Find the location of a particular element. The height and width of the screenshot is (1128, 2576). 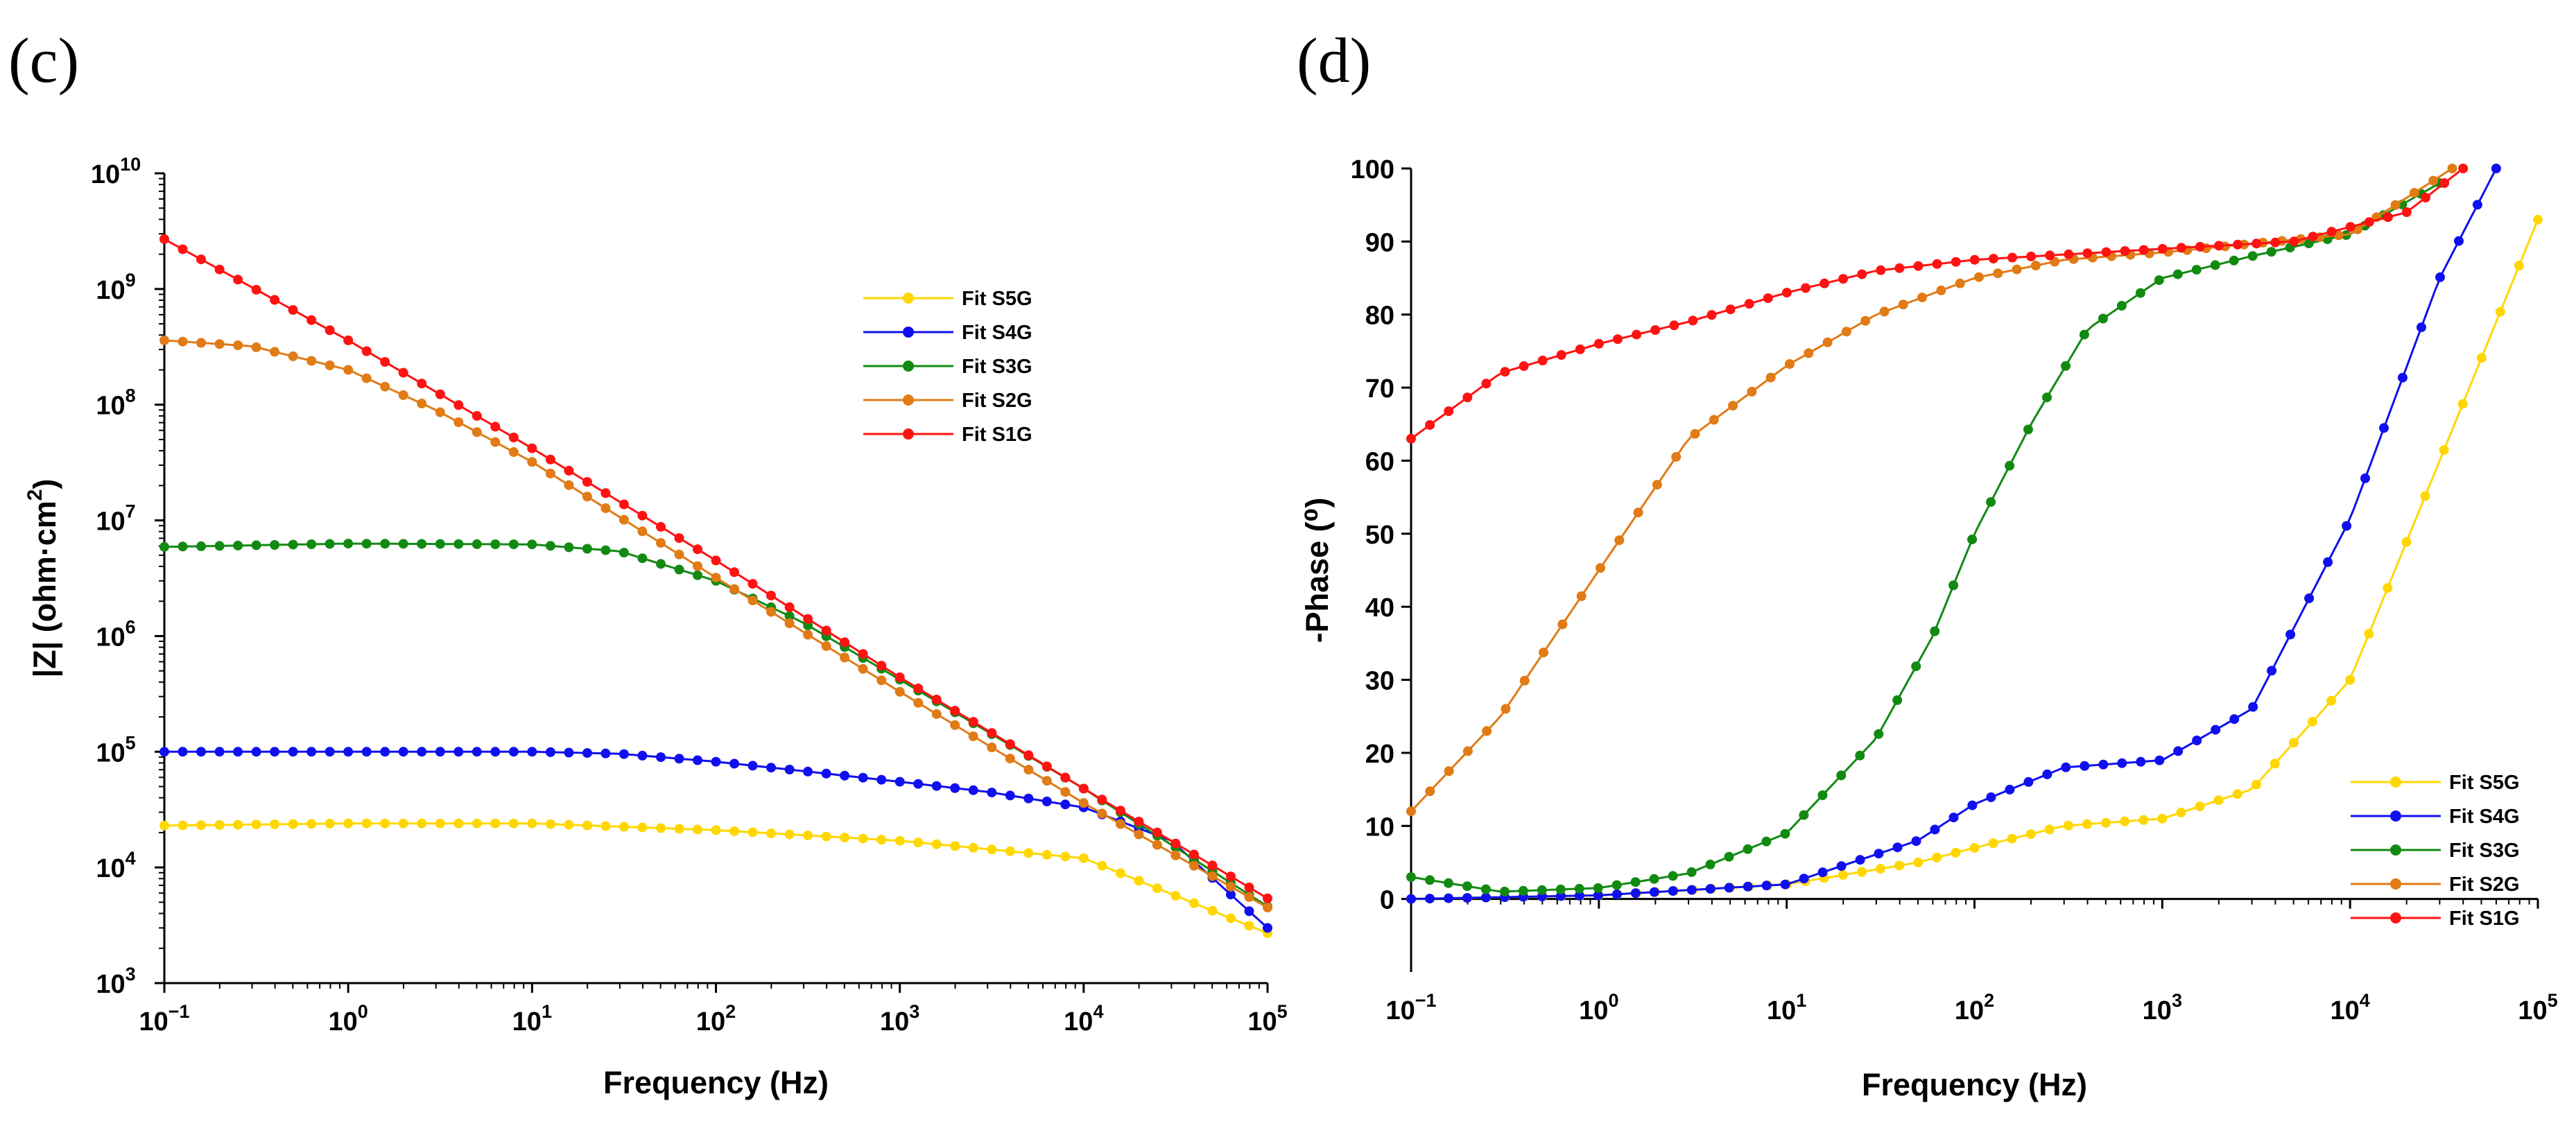

legend-label-S4G: Fit S4G is located at coordinates (2484, 817).